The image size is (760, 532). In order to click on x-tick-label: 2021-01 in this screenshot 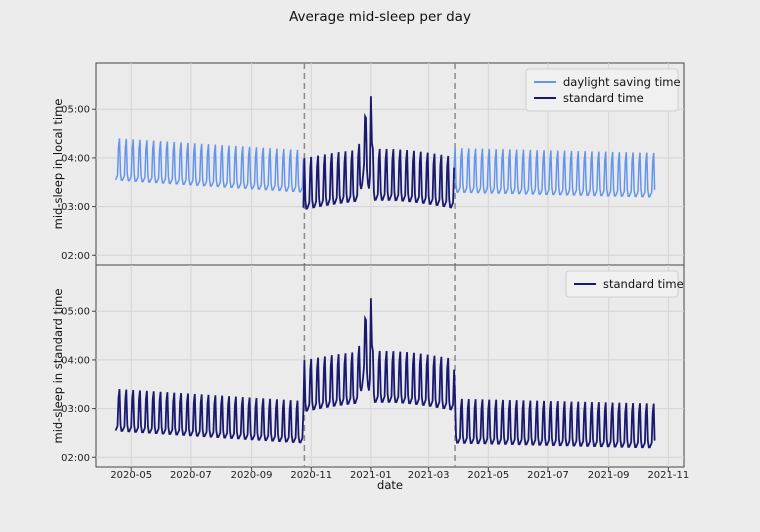, I will do `click(371, 475)`.